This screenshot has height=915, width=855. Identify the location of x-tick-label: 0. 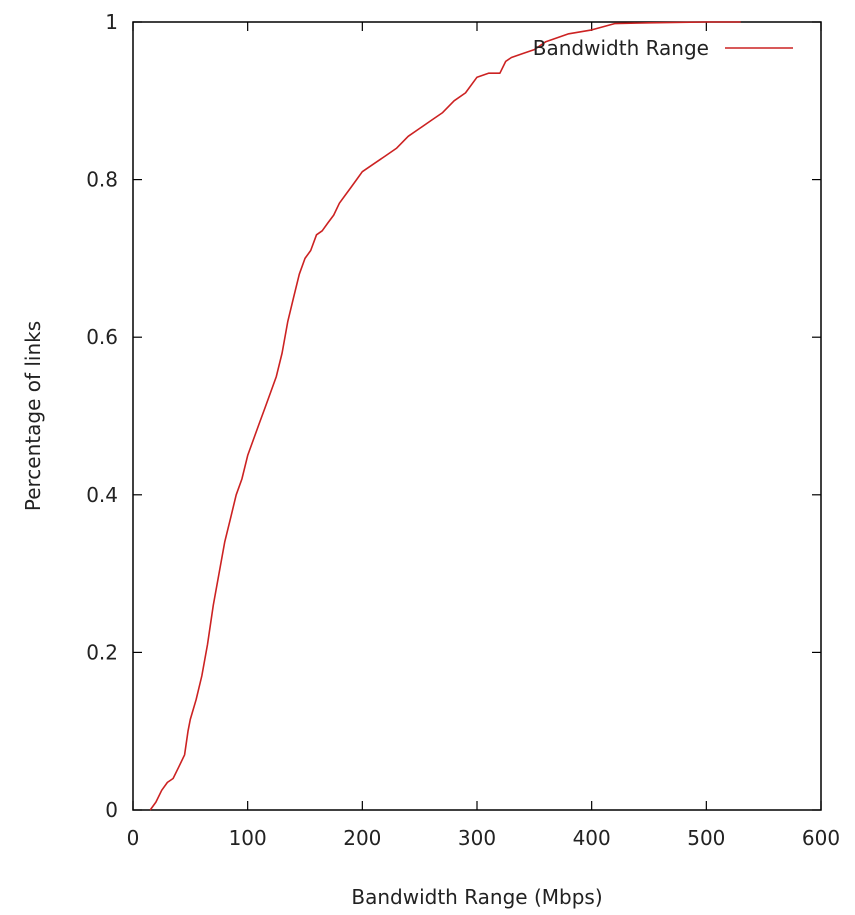
(133, 838).